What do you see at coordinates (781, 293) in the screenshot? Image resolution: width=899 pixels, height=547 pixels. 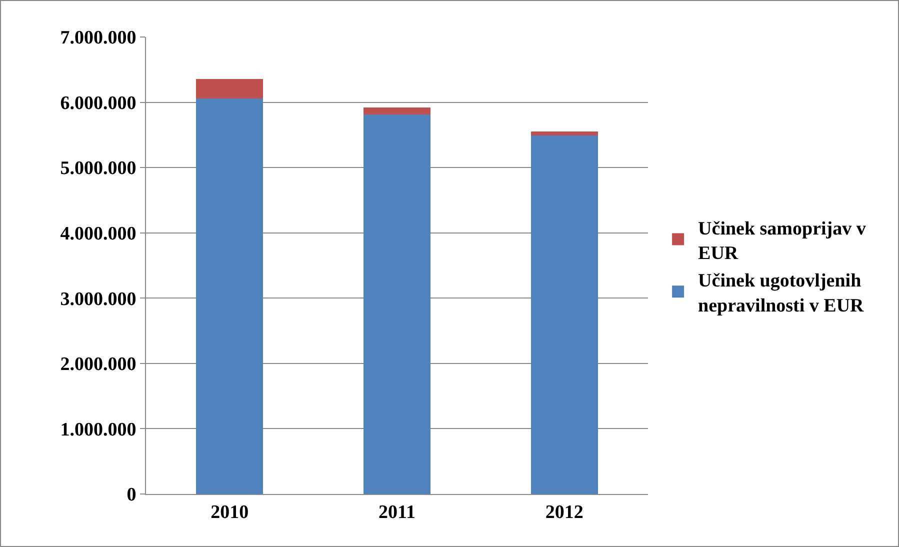 I see `legend-label: Učinek ugotovljenih nepravilnosti v EUR` at bounding box center [781, 293].